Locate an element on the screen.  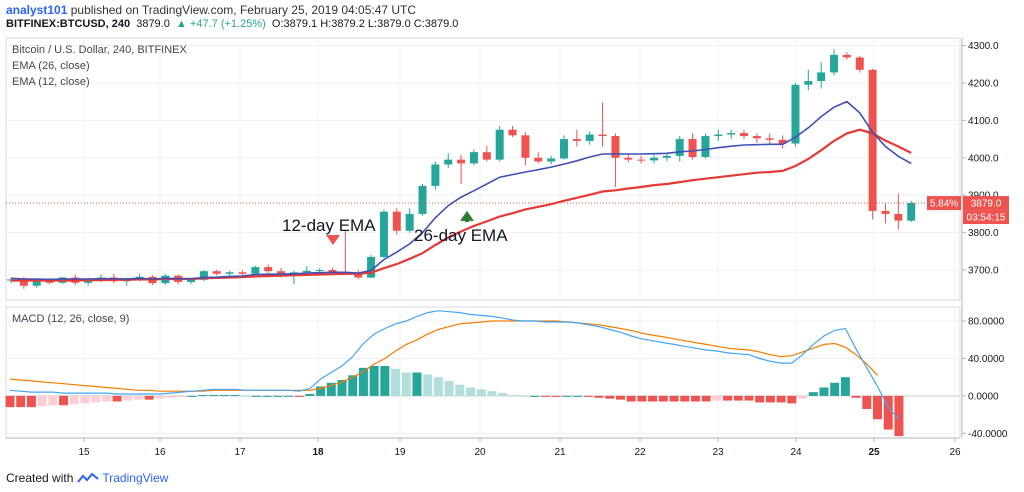
x-tick-label: 26 is located at coordinates (955, 452).